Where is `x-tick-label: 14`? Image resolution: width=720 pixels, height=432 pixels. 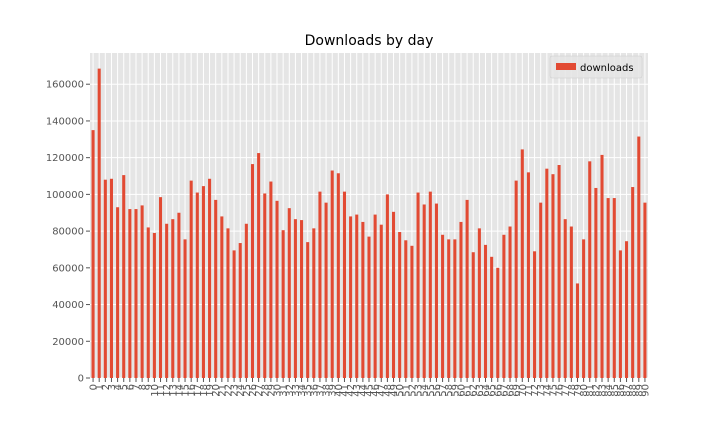 x-tick-label: 14 is located at coordinates (179, 390).